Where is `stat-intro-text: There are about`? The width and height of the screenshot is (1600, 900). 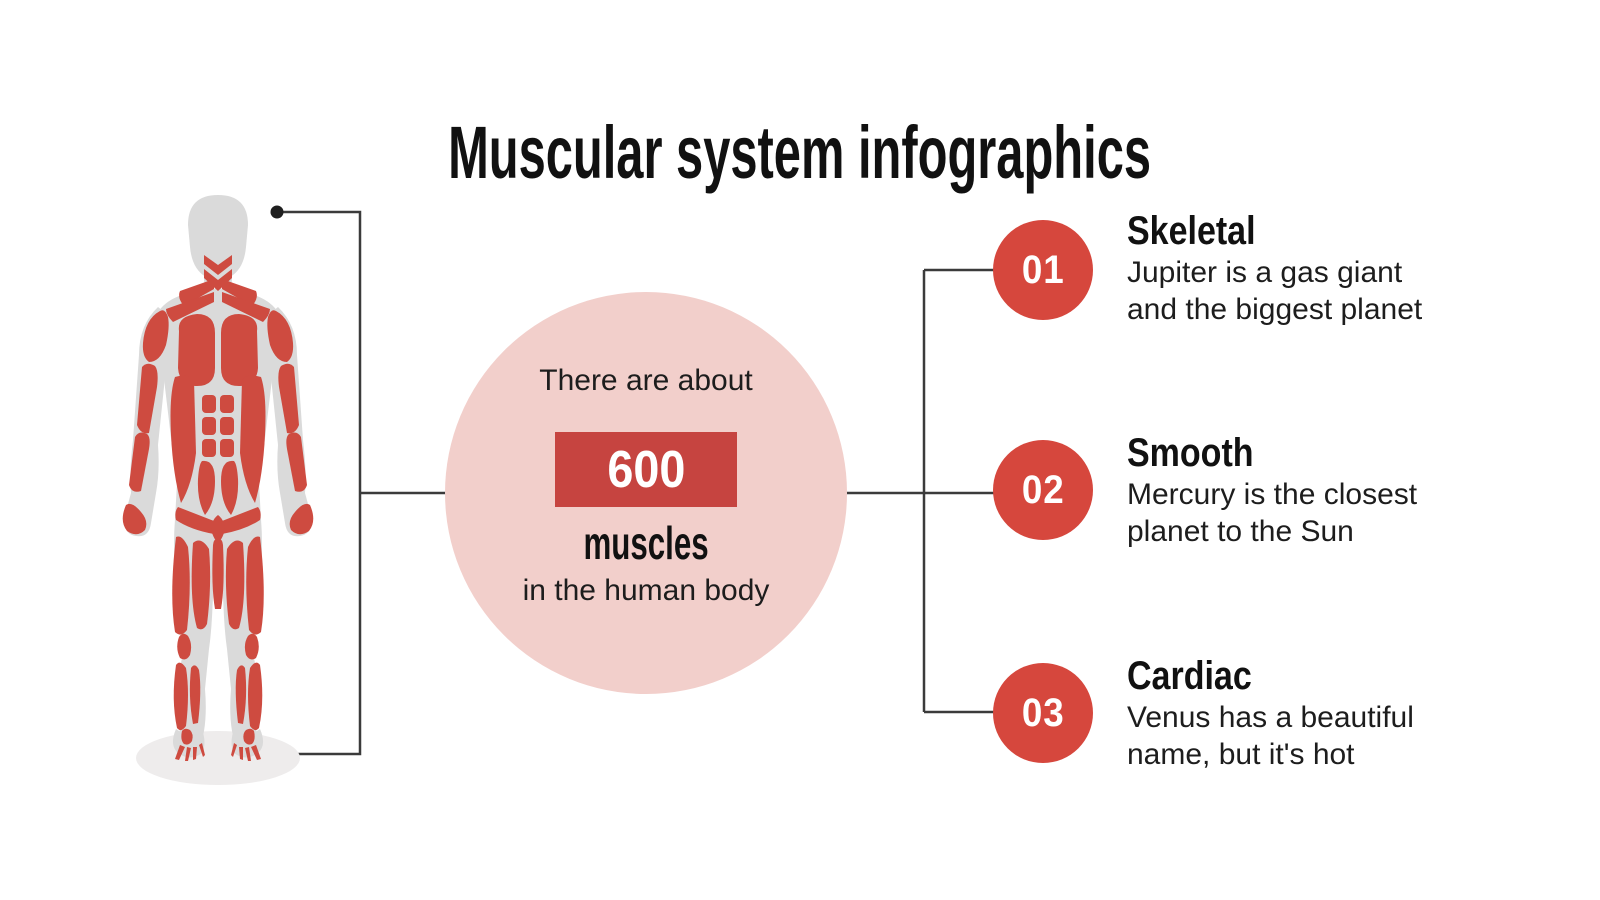
stat-intro-text: There are about is located at coordinates (646, 380).